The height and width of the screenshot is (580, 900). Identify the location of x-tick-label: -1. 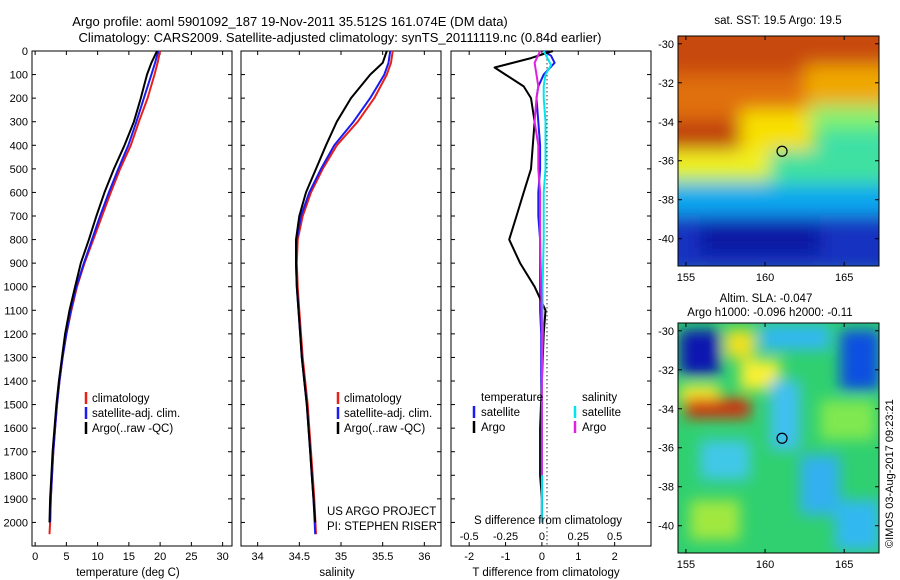
(506, 557).